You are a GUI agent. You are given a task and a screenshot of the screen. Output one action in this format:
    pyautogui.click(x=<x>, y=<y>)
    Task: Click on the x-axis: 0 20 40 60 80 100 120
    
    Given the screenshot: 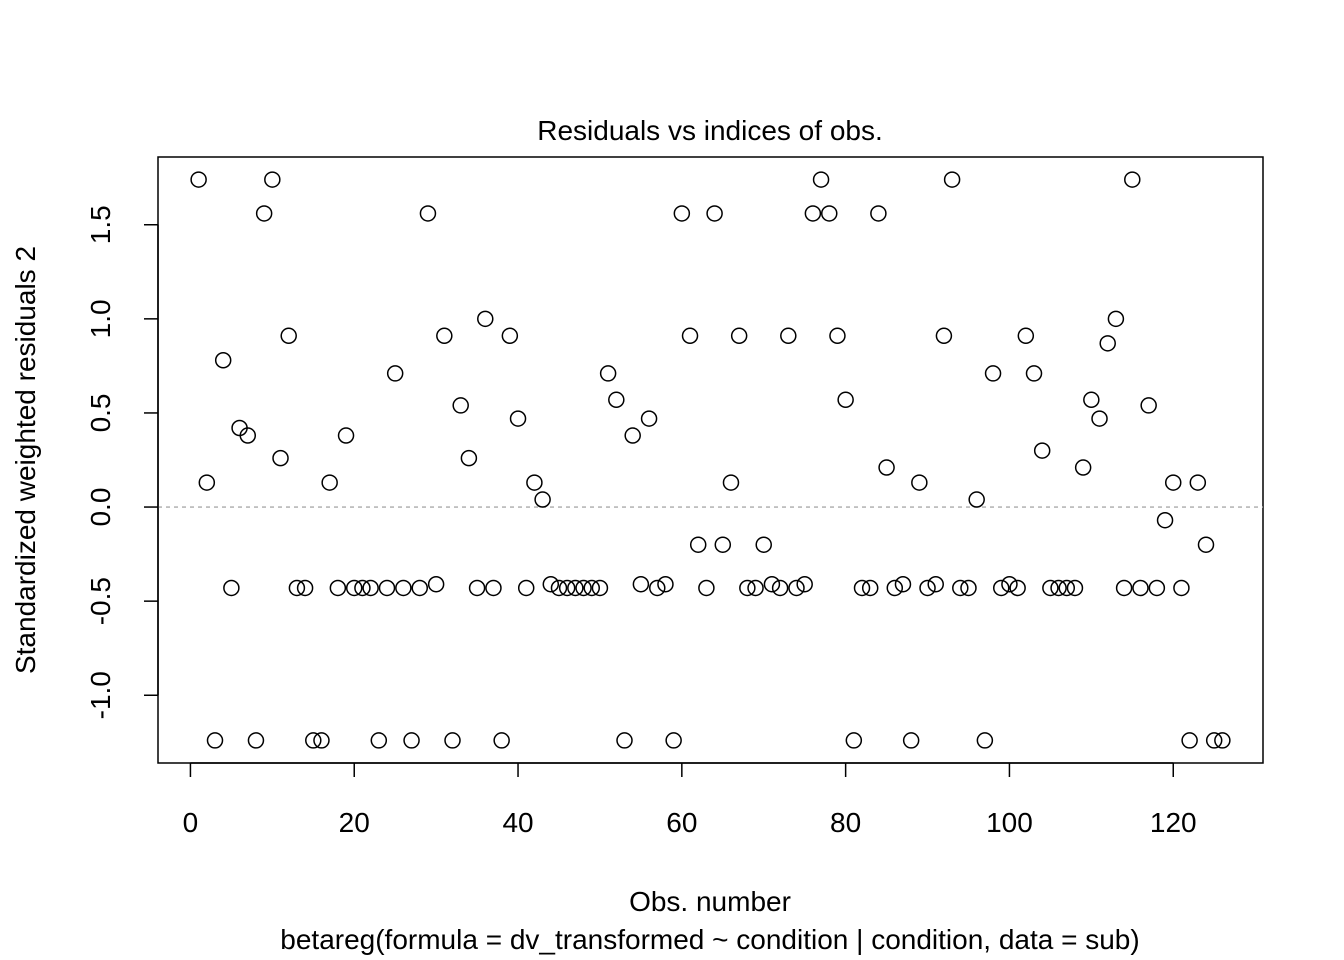 What is the action you would take?
    pyautogui.click(x=690, y=800)
    